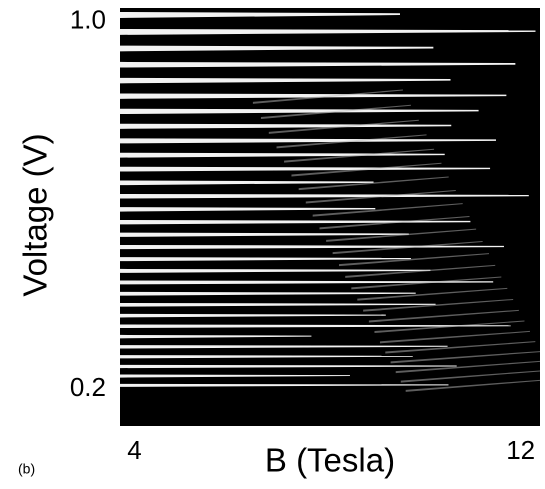 Image resolution: width=545 pixels, height=489 pixels. I want to click on panel-label: (b), so click(26, 469).